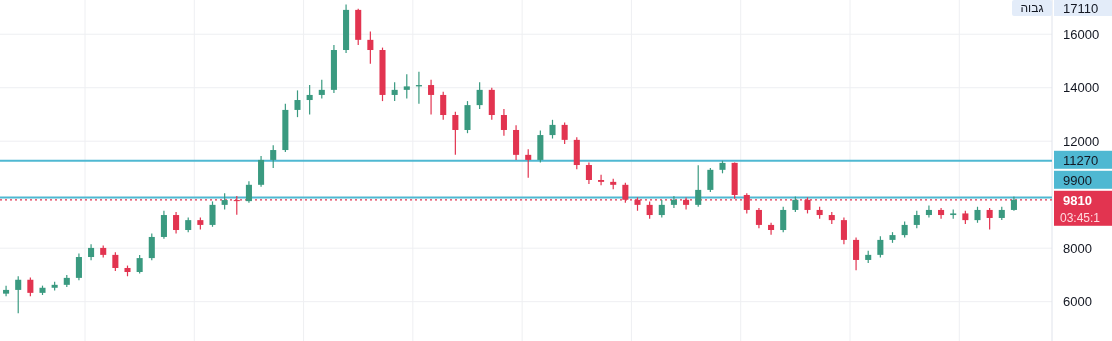 The image size is (1112, 341). What do you see at coordinates (1032, 8) in the screenshot?
I see `text: גבוה` at bounding box center [1032, 8].